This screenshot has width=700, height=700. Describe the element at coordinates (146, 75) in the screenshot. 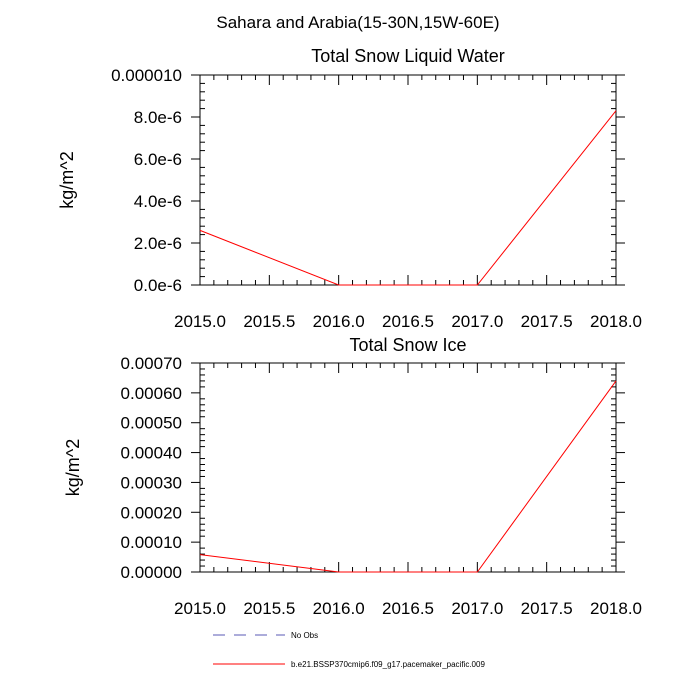

I see `y-tick-label: 0.000010` at that location.